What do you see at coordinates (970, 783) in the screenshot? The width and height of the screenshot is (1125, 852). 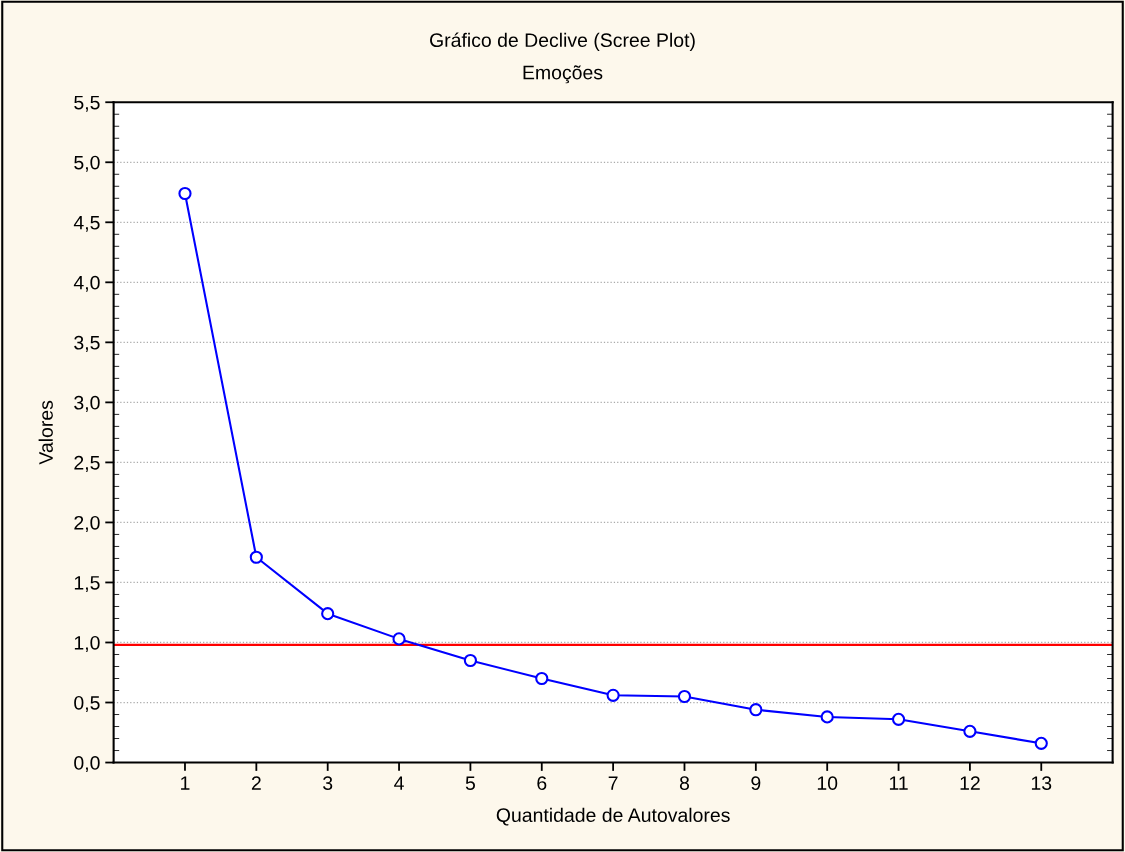 I see `x-tick-label: 12` at bounding box center [970, 783].